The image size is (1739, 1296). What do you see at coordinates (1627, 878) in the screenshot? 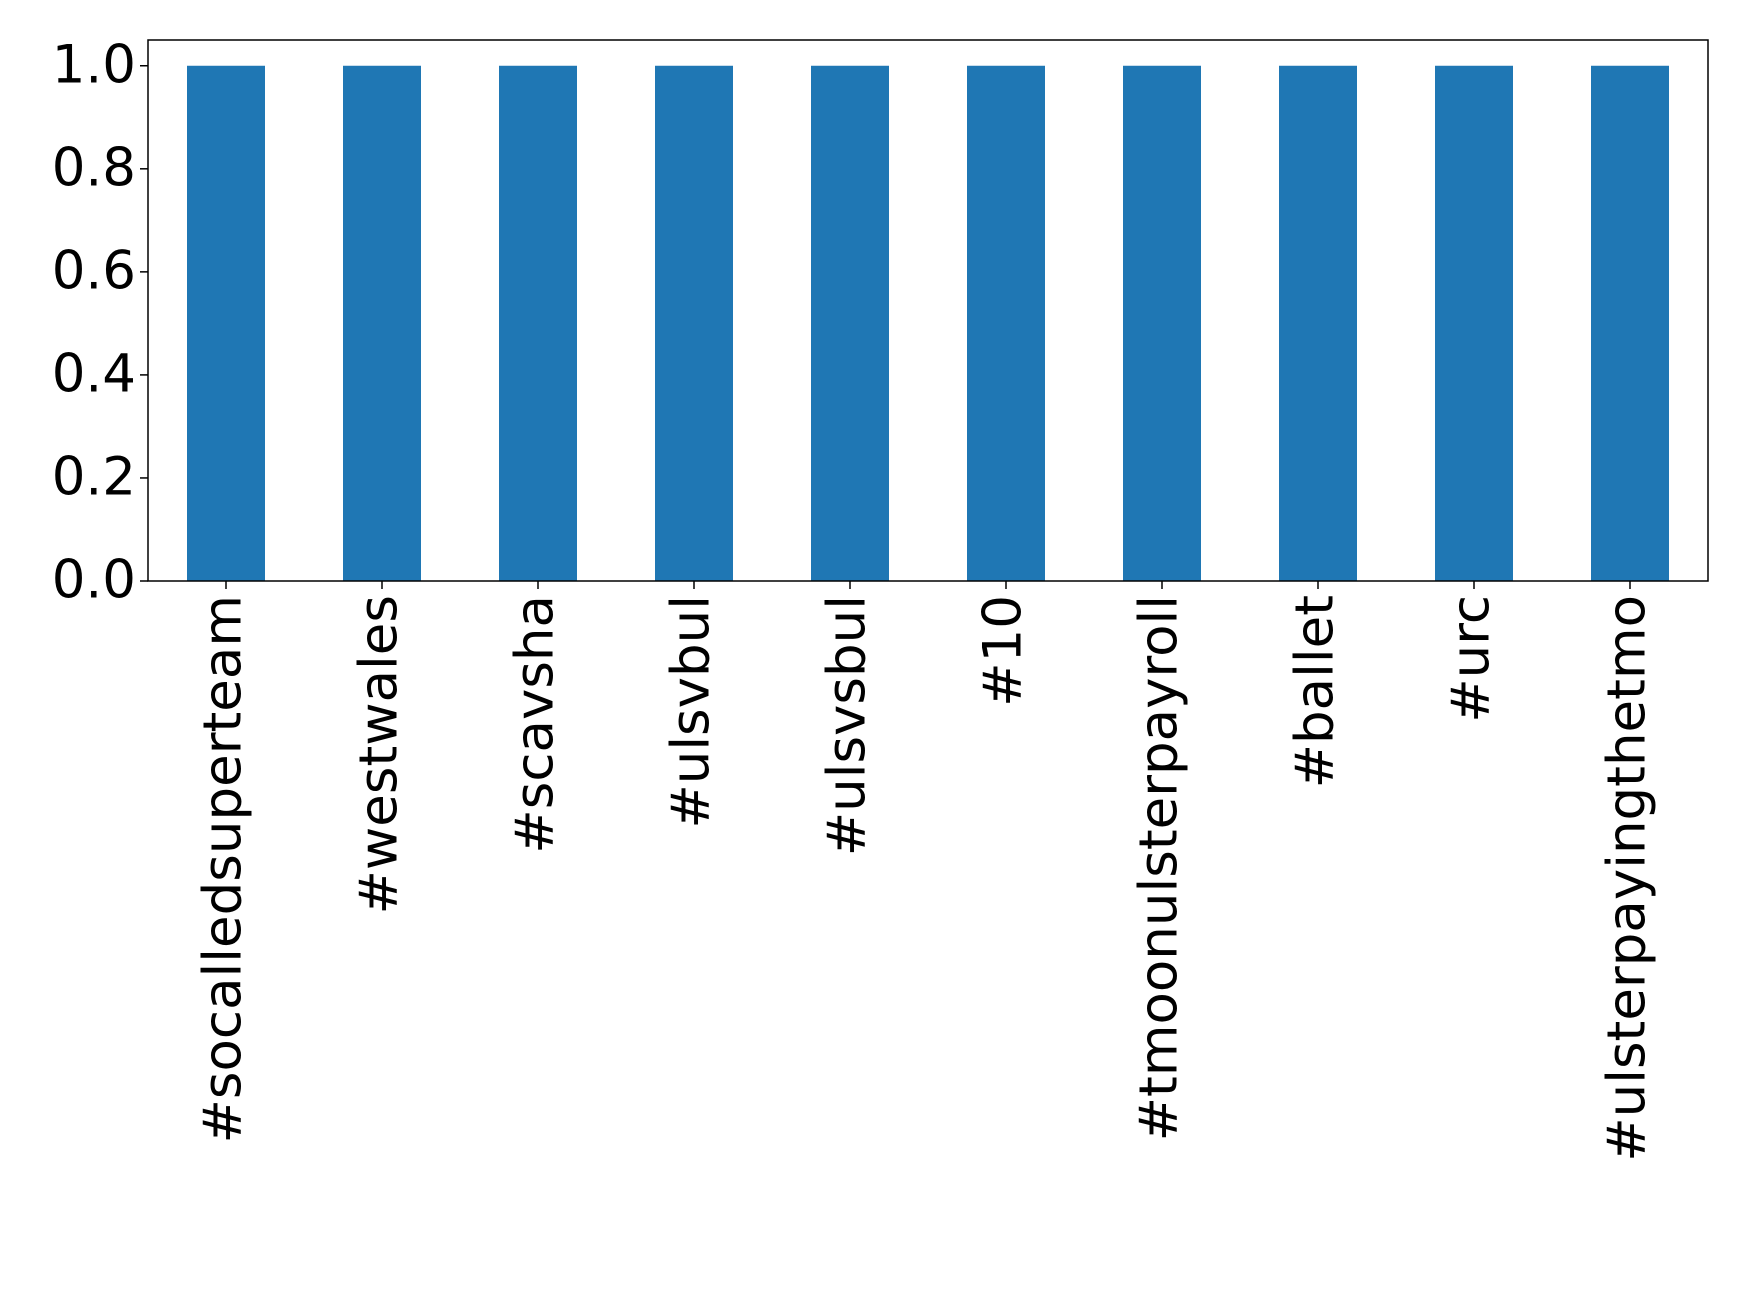
I see `x-tick-label: #ulsterpayingthetmo` at bounding box center [1627, 878].